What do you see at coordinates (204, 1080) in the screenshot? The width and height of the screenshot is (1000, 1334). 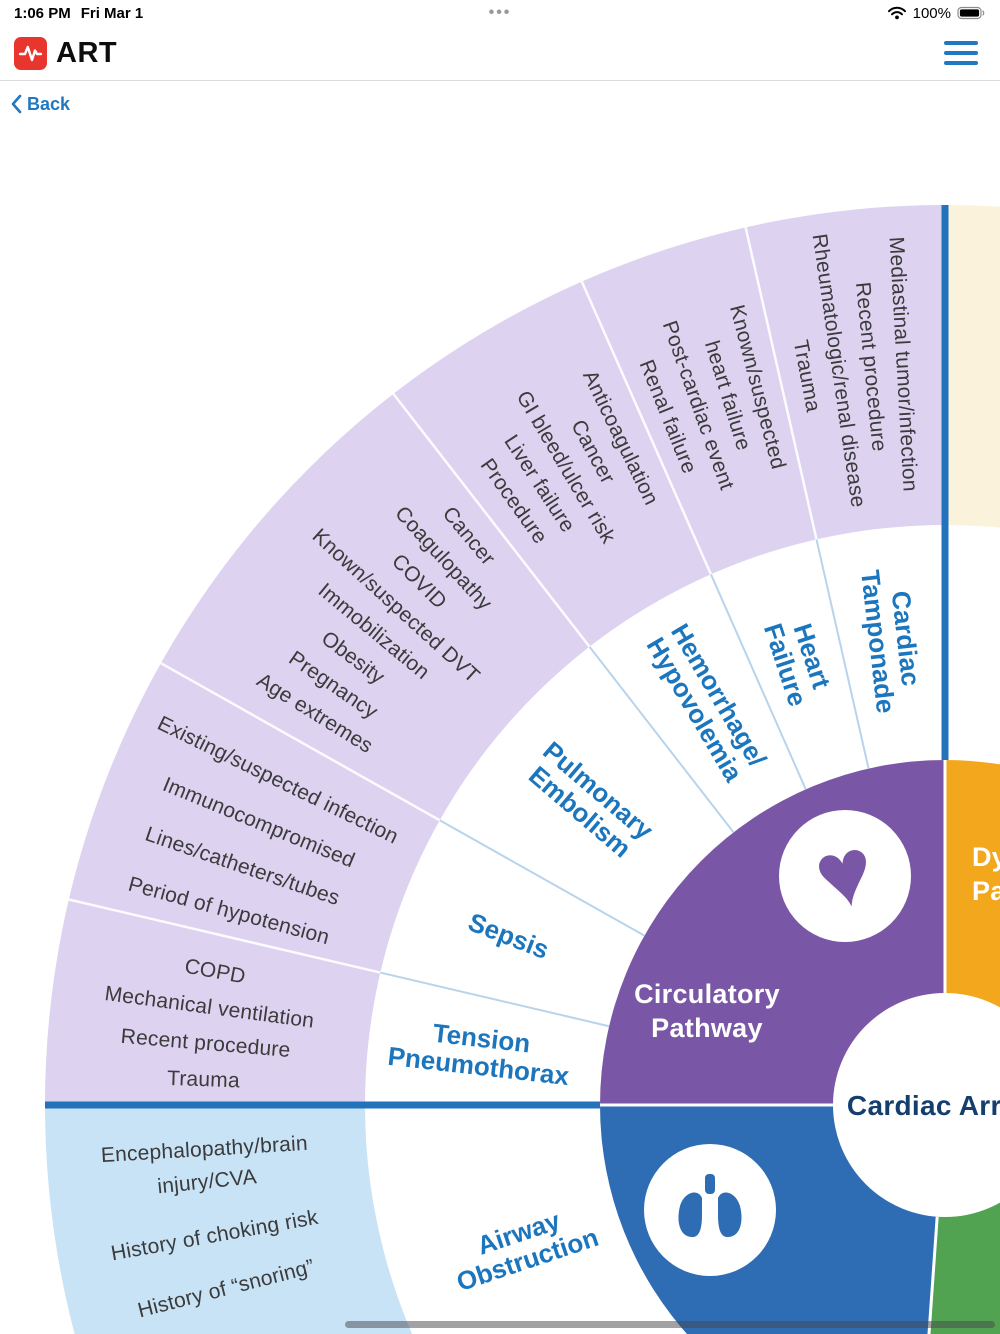 I see `risk-label: Trauma` at bounding box center [204, 1080].